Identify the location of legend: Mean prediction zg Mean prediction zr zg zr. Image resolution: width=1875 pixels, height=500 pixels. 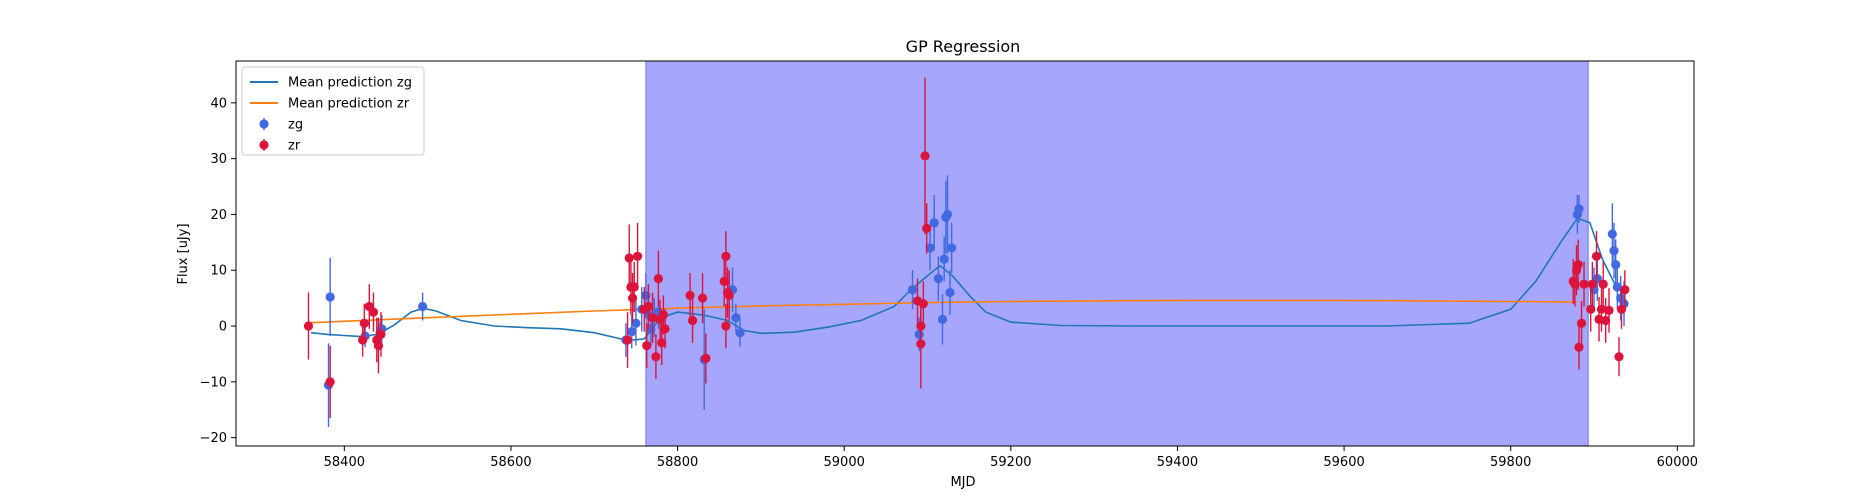
(333, 111).